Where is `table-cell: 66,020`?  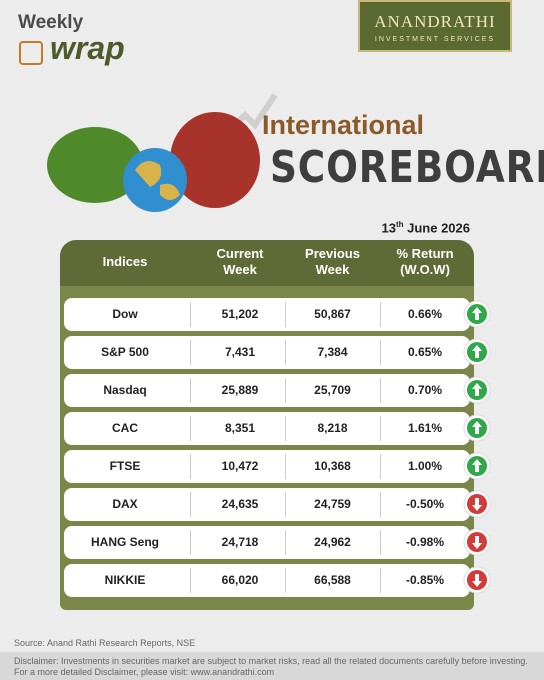 table-cell: 66,020 is located at coordinates (240, 580).